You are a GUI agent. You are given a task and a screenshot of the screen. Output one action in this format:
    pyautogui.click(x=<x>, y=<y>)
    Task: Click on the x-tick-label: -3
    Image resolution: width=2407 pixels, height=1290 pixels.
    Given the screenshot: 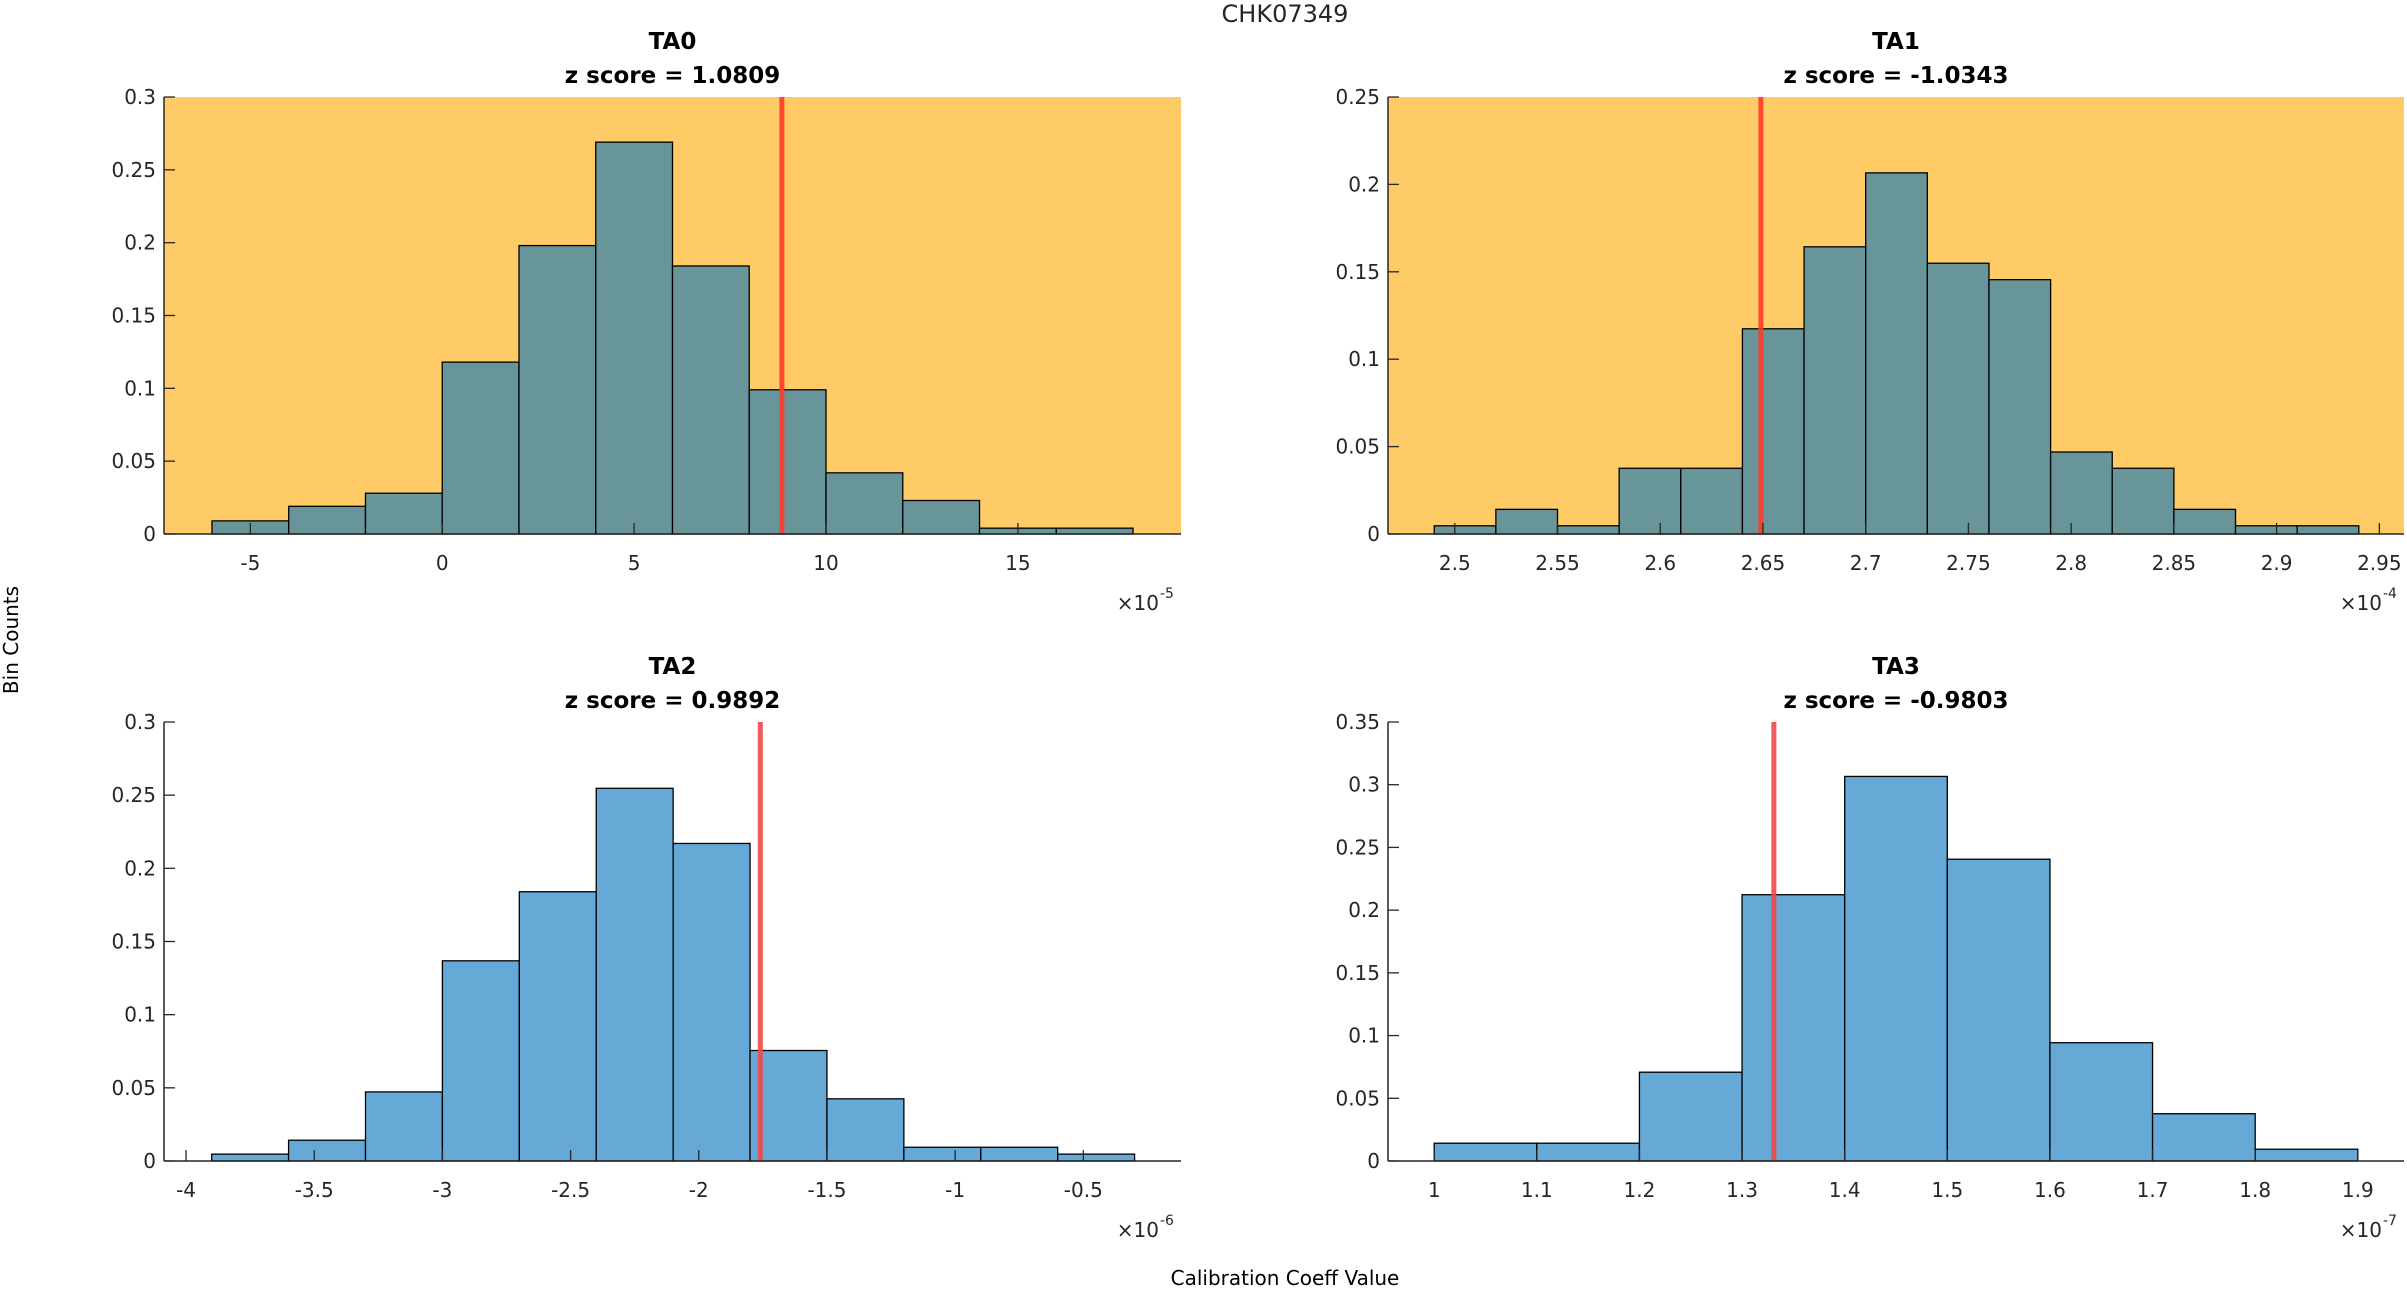 What is the action you would take?
    pyautogui.click(x=442, y=1190)
    